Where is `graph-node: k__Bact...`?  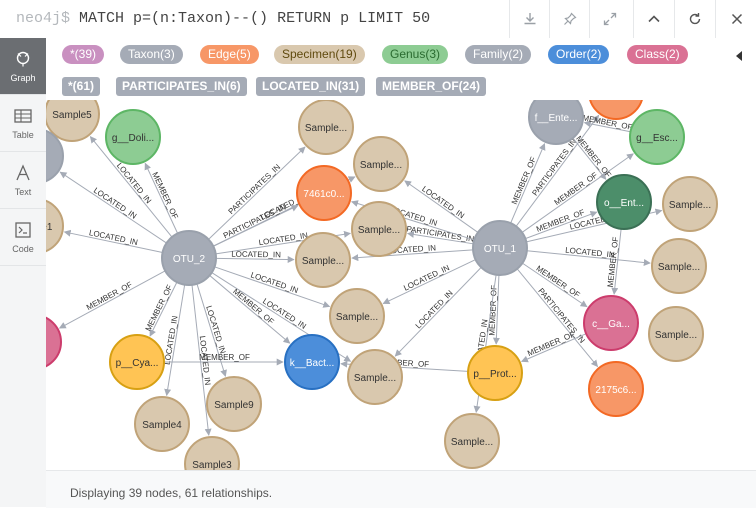
graph-node: k__Bact... is located at coordinates (312, 362).